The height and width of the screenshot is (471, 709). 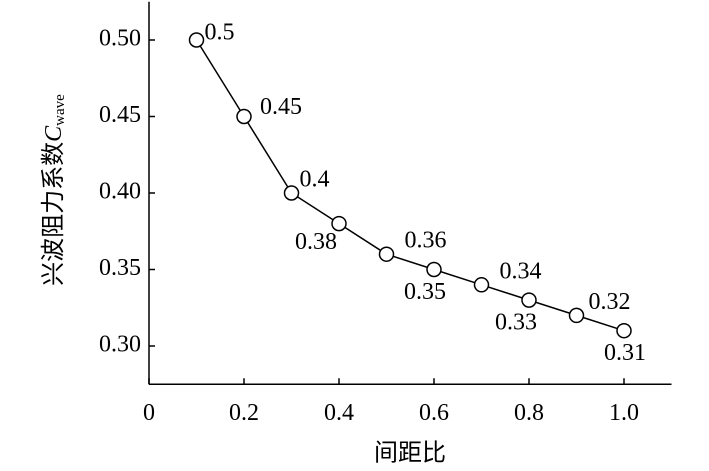 What do you see at coordinates (149, 413) in the screenshot?
I see `x-tick-label: 0` at bounding box center [149, 413].